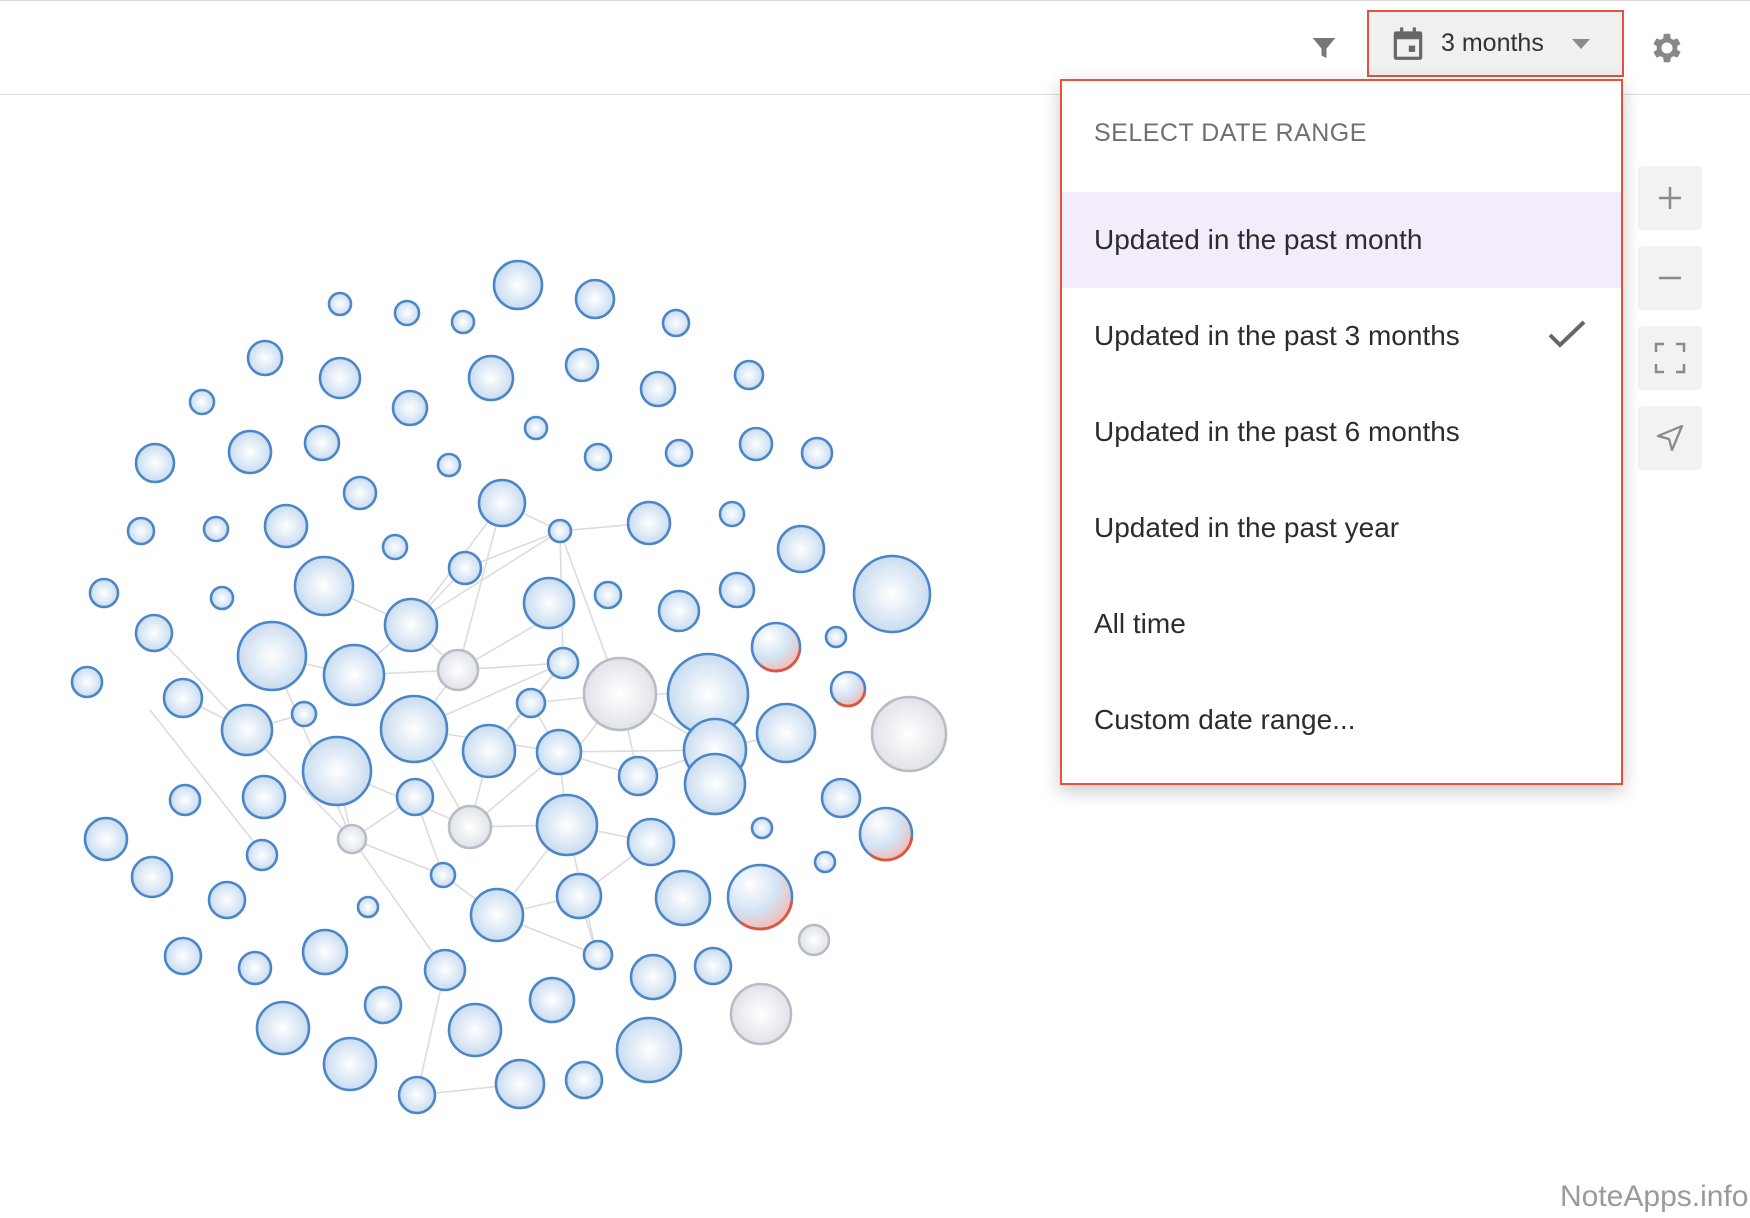 The image size is (1750, 1218). I want to click on zoom-out-button, so click(1670, 278).